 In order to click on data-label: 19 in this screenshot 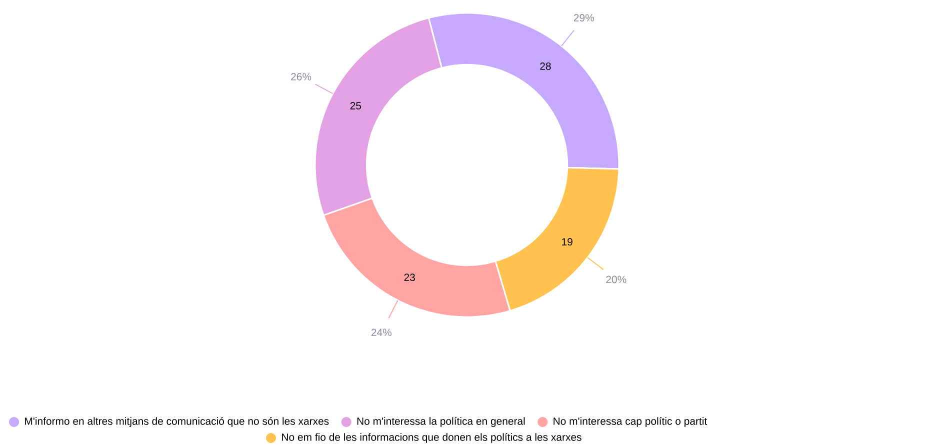, I will do `click(567, 242)`.